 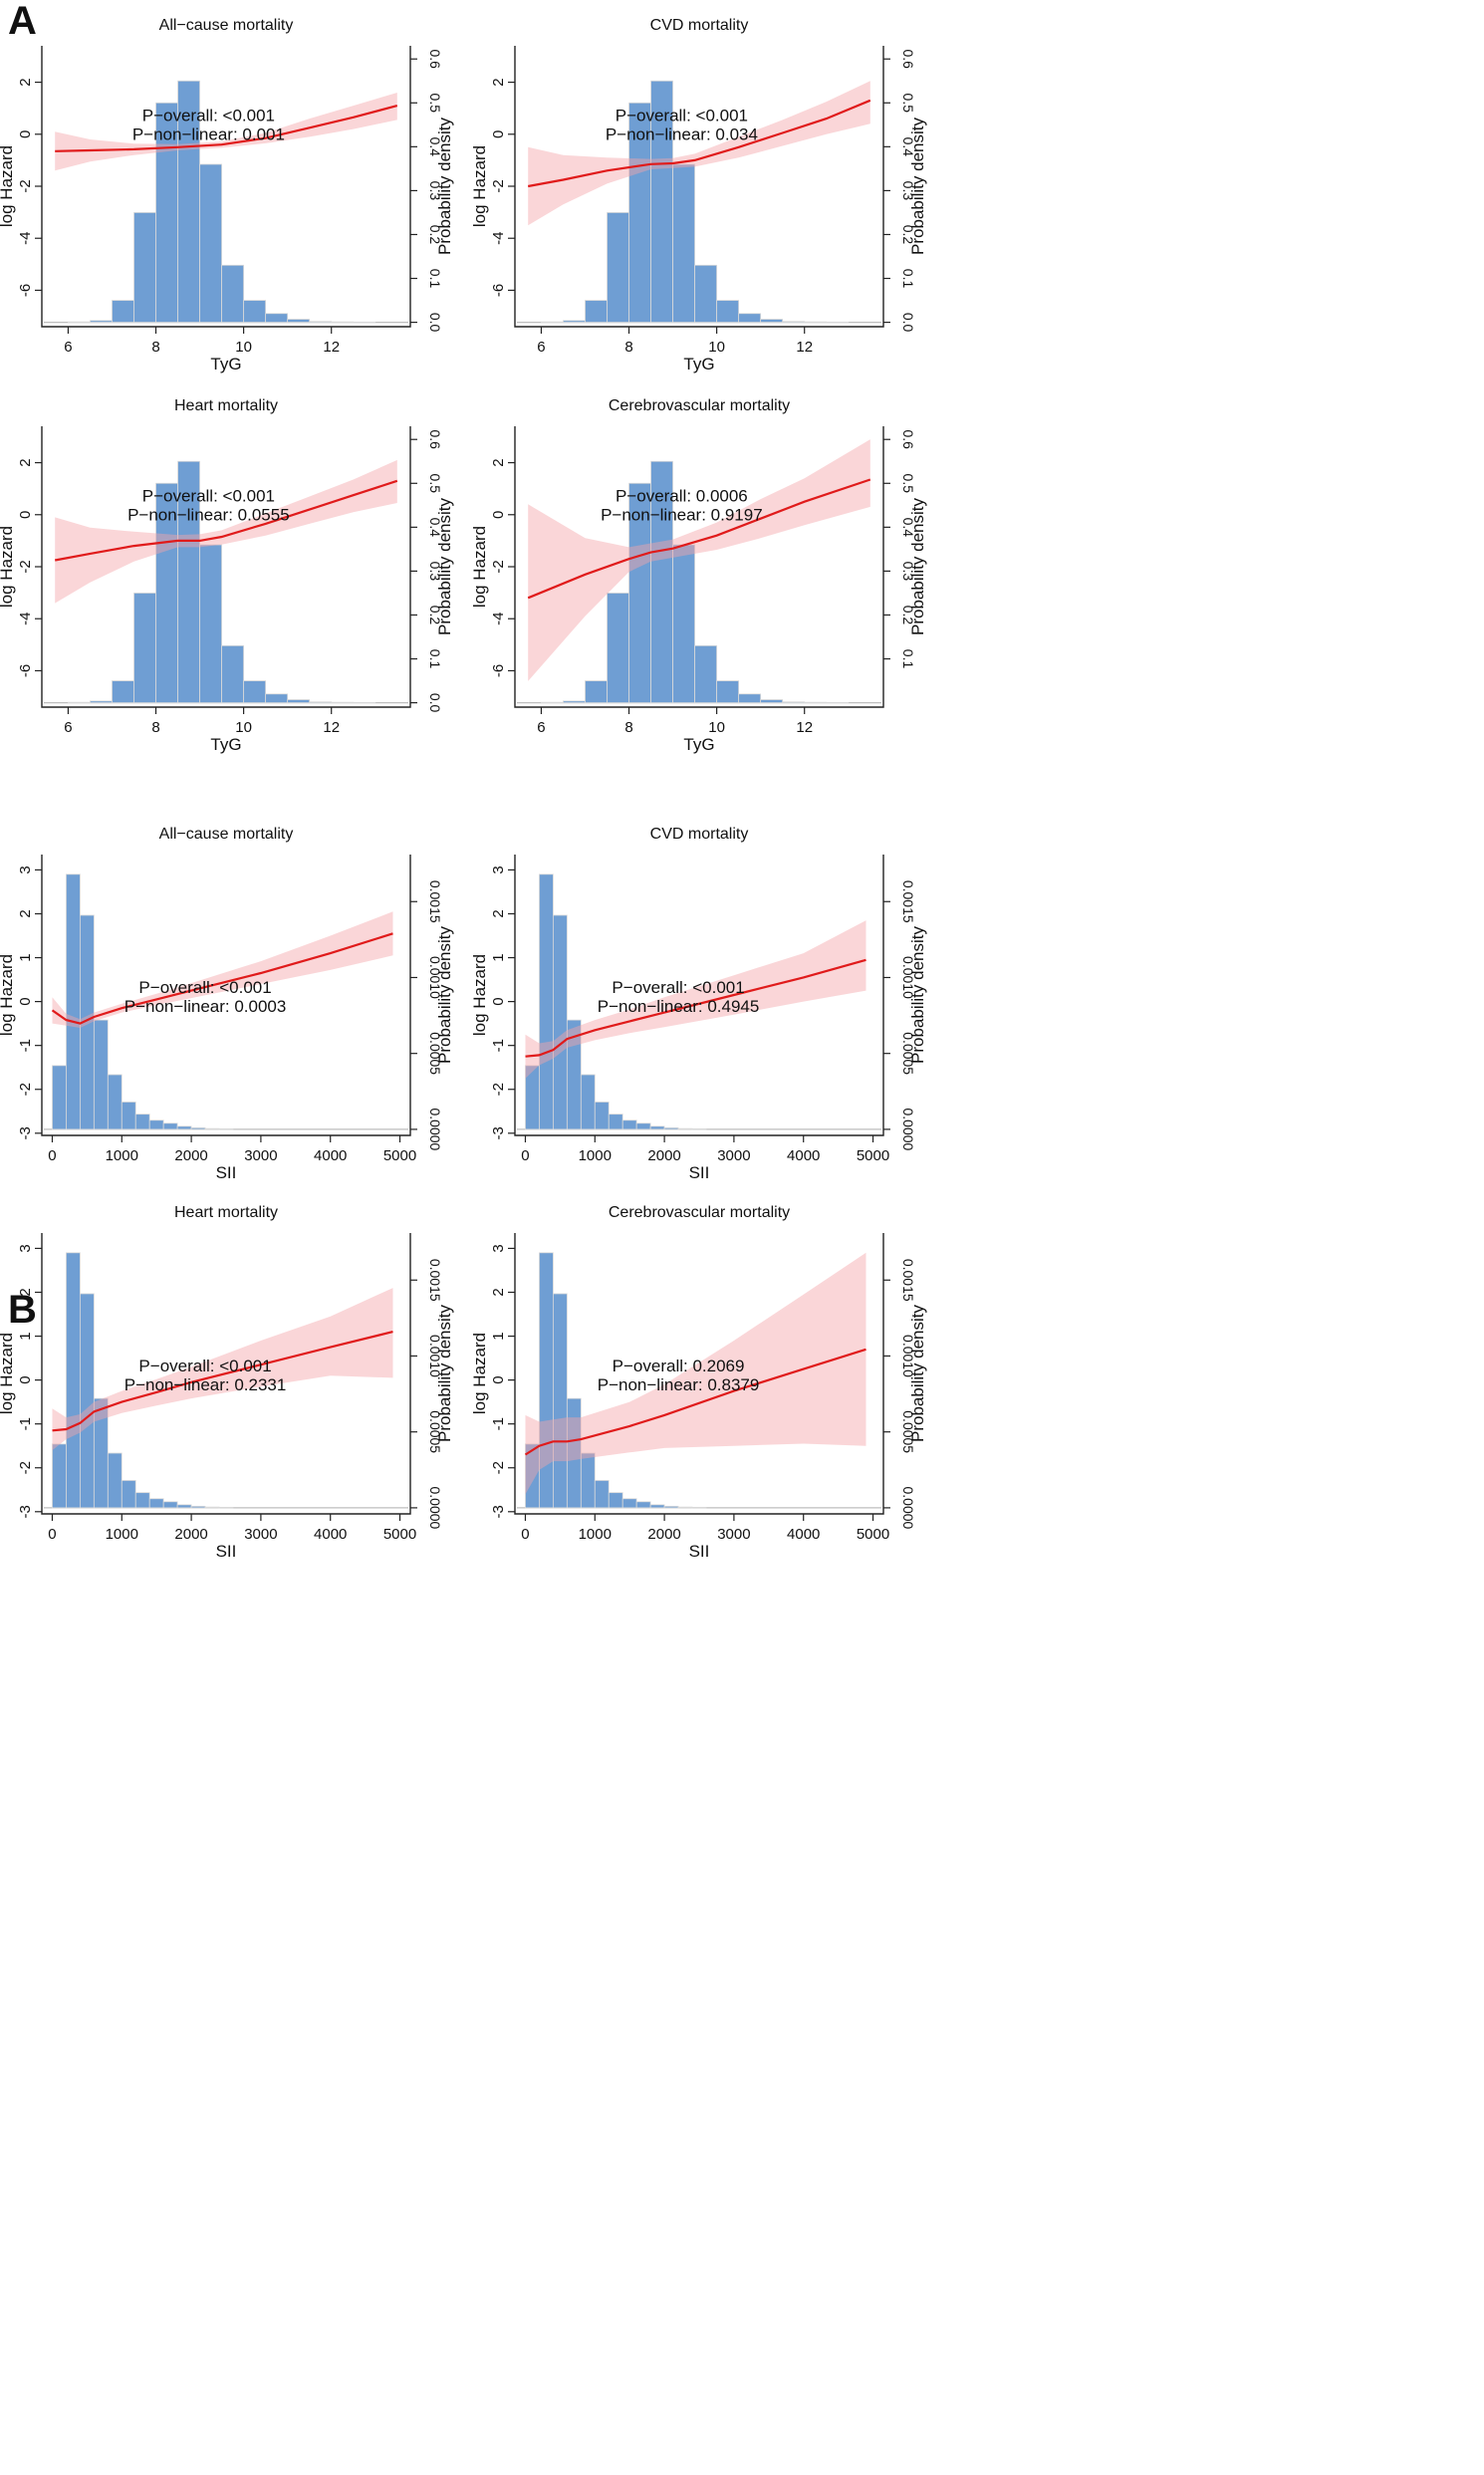 What do you see at coordinates (399, 1155) in the screenshot?
I see `x-tick-label: 5000` at bounding box center [399, 1155].